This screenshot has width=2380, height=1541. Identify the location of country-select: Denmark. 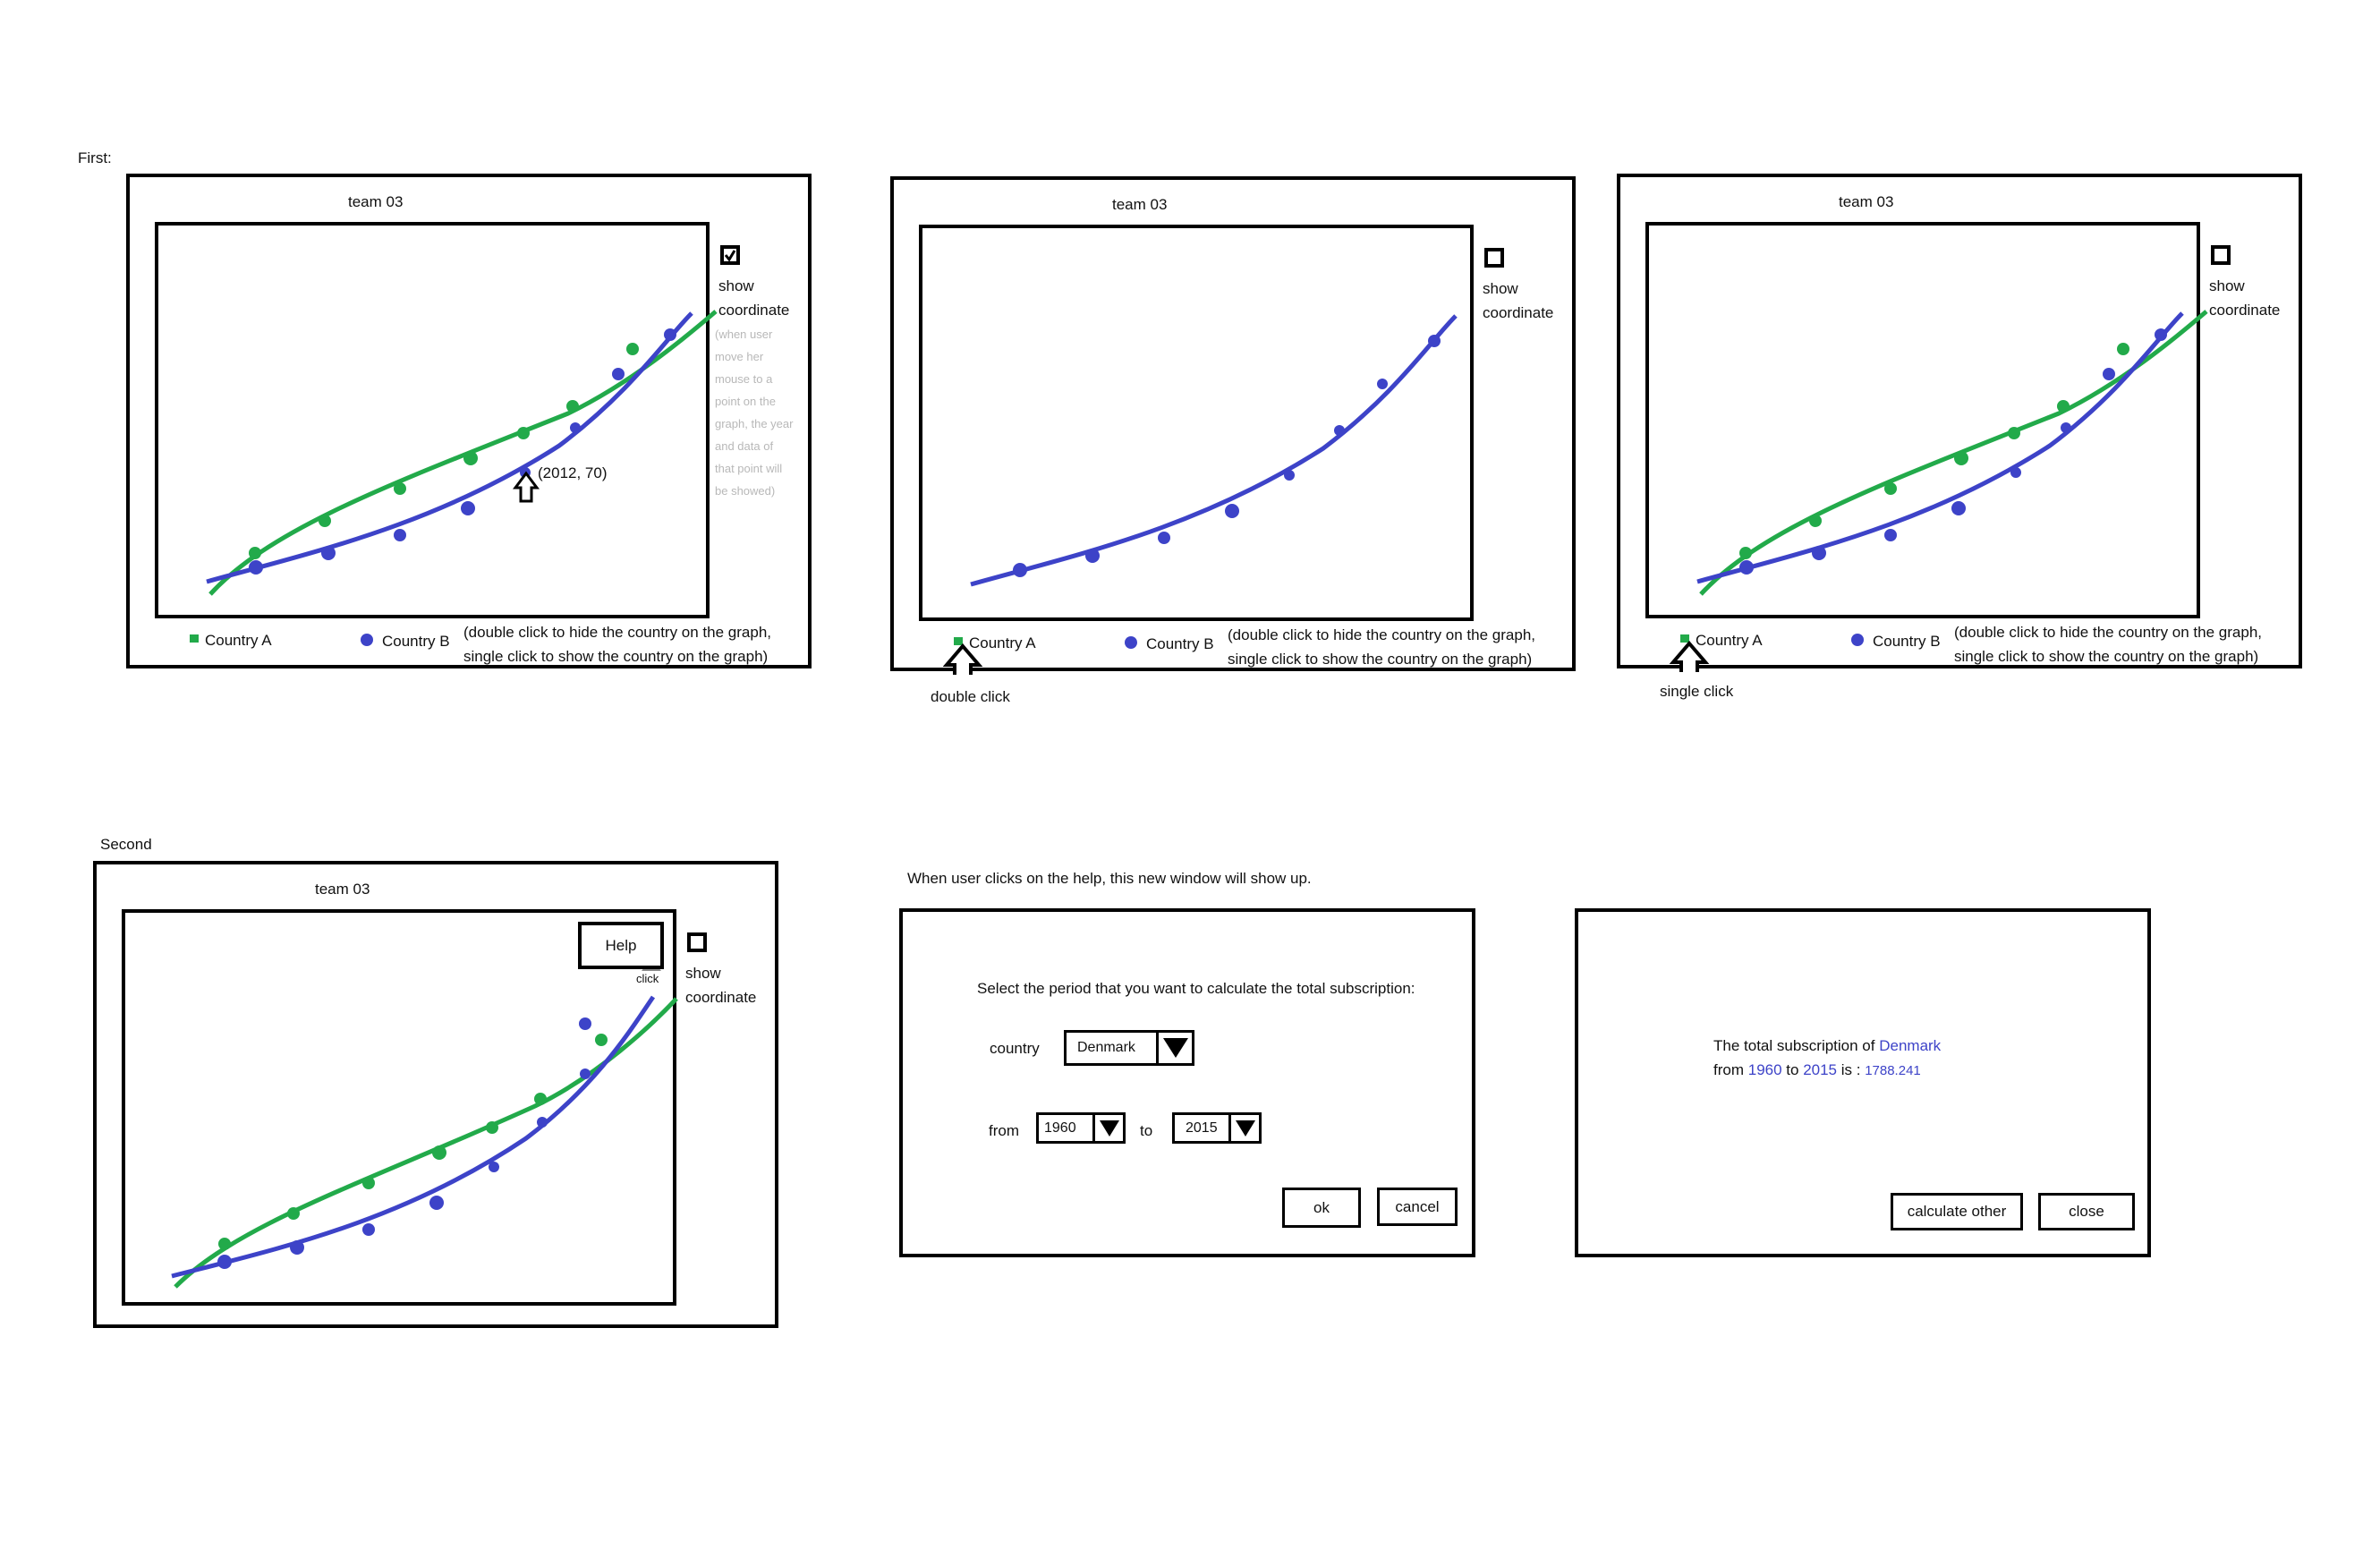
(1129, 1048).